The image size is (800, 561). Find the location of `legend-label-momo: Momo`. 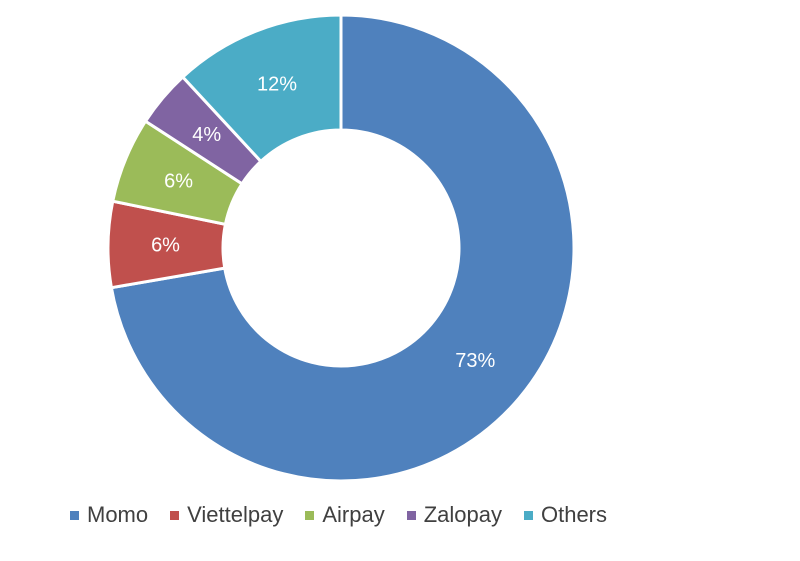

legend-label-momo: Momo is located at coordinates (118, 514).